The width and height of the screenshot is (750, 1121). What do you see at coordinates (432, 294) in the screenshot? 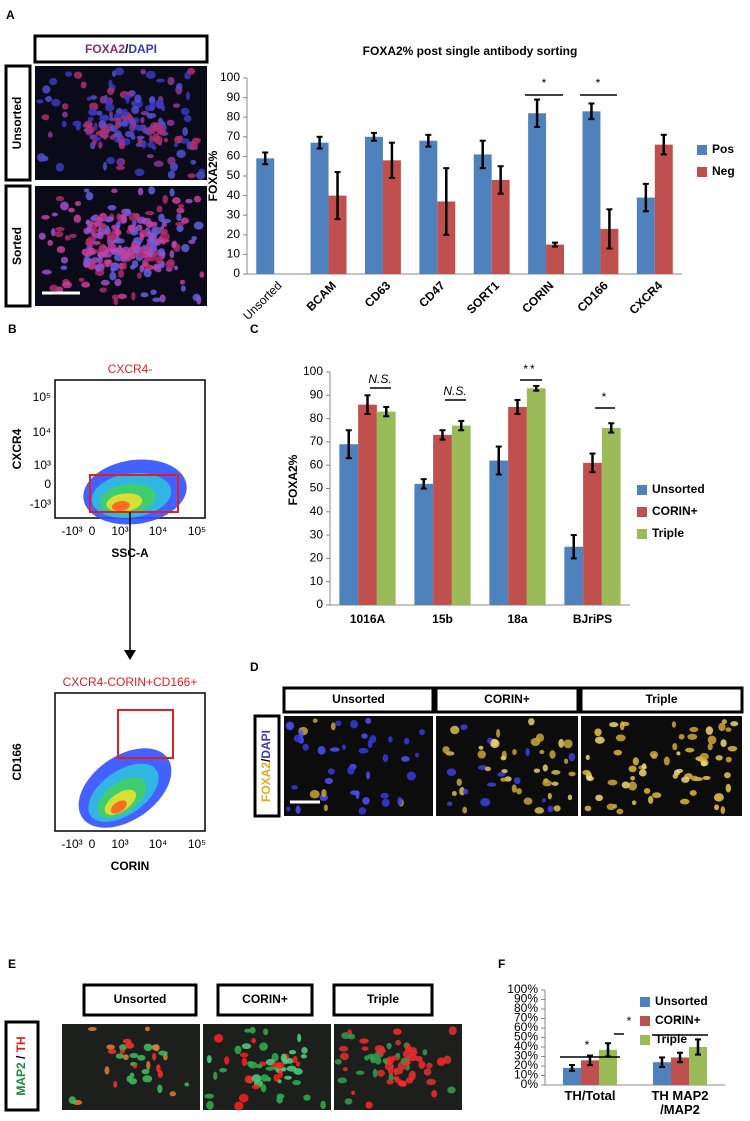
I see `x-tick-label: CD47` at bounding box center [432, 294].